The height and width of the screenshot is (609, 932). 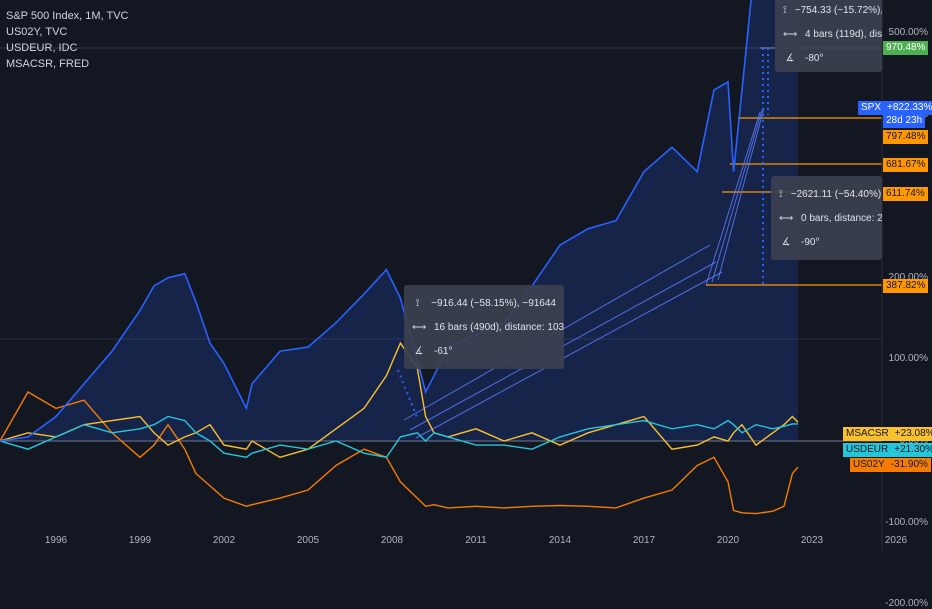 I want to click on measure-left-bars: 16 bars (490d), distance: 103 px, so click(x=499, y=327).